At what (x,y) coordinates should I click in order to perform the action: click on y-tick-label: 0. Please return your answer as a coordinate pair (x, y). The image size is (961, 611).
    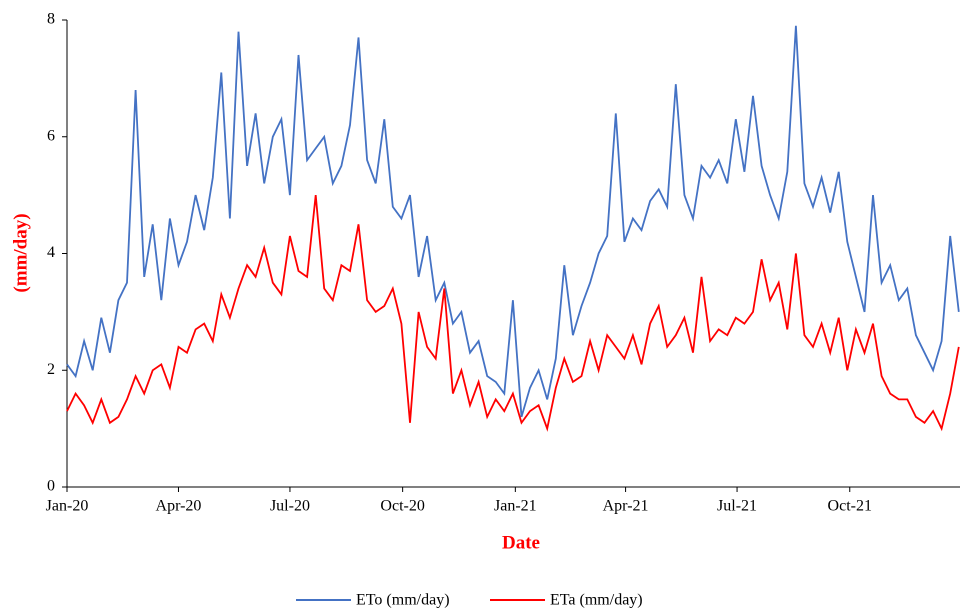
    Looking at the image, I should click on (51, 486).